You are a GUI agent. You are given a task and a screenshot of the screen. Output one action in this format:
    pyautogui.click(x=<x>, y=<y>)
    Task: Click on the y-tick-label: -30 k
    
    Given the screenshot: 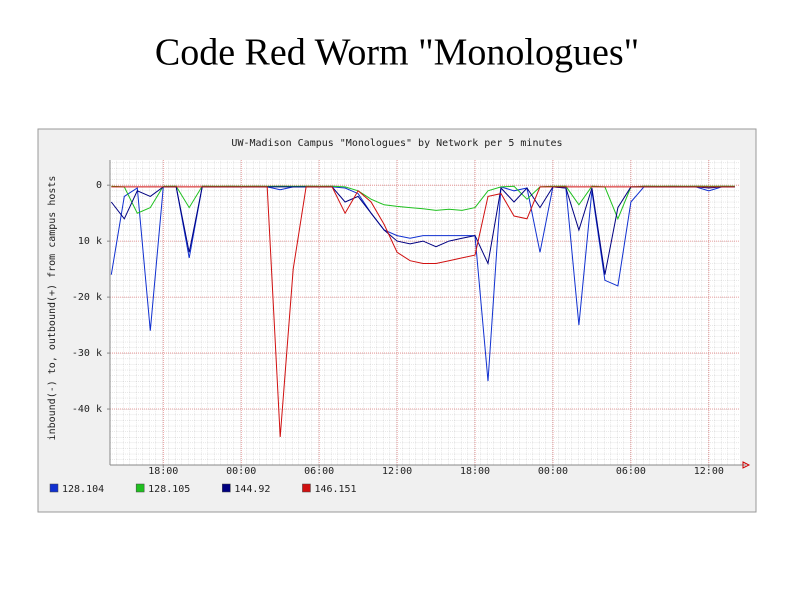 What is the action you would take?
    pyautogui.click(x=87, y=353)
    